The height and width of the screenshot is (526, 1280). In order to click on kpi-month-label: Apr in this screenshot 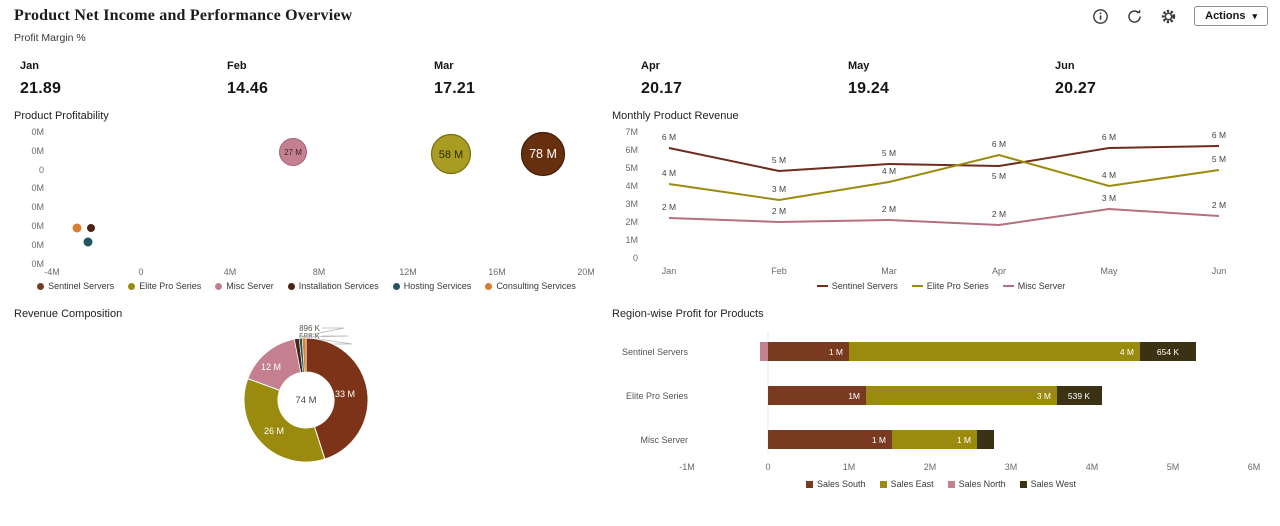, I will do `click(650, 66)`.